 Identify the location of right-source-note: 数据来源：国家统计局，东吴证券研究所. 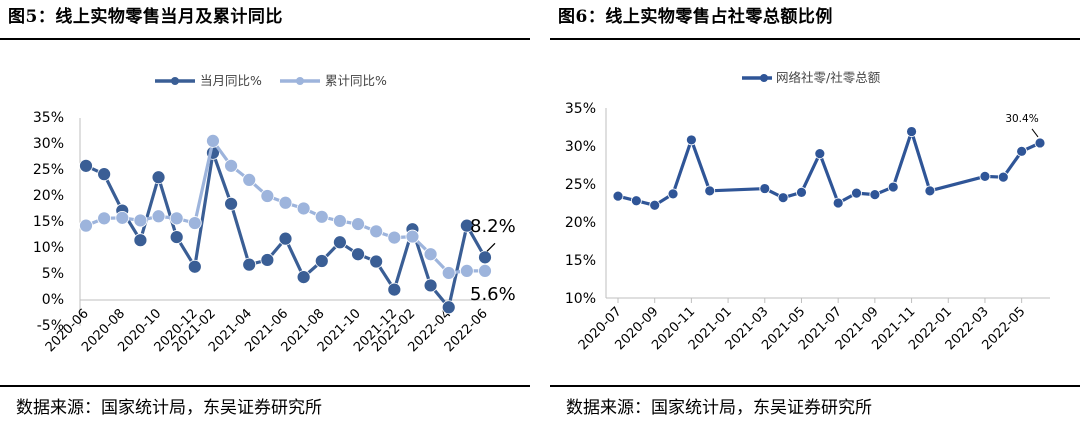
(719, 408).